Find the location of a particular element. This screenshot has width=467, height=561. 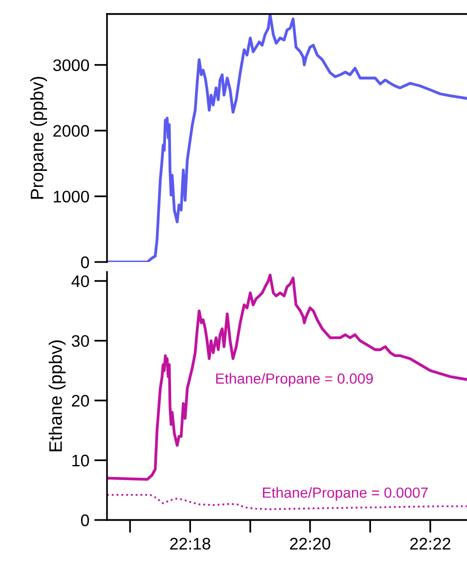

y-tick-label: 1000 is located at coordinates (71, 196).